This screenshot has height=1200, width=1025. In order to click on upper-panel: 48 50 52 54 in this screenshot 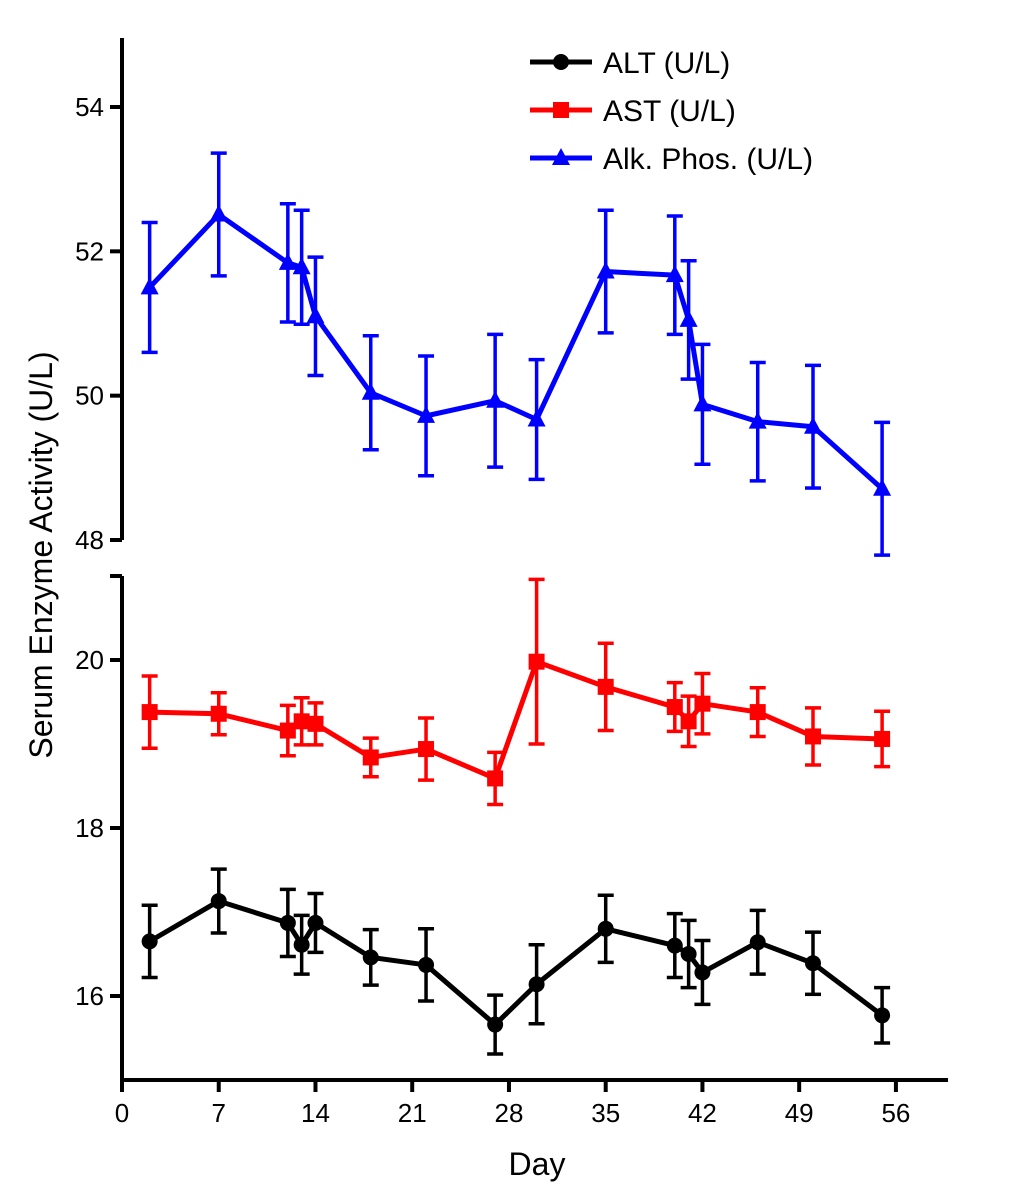, I will do `click(99, 296)`.